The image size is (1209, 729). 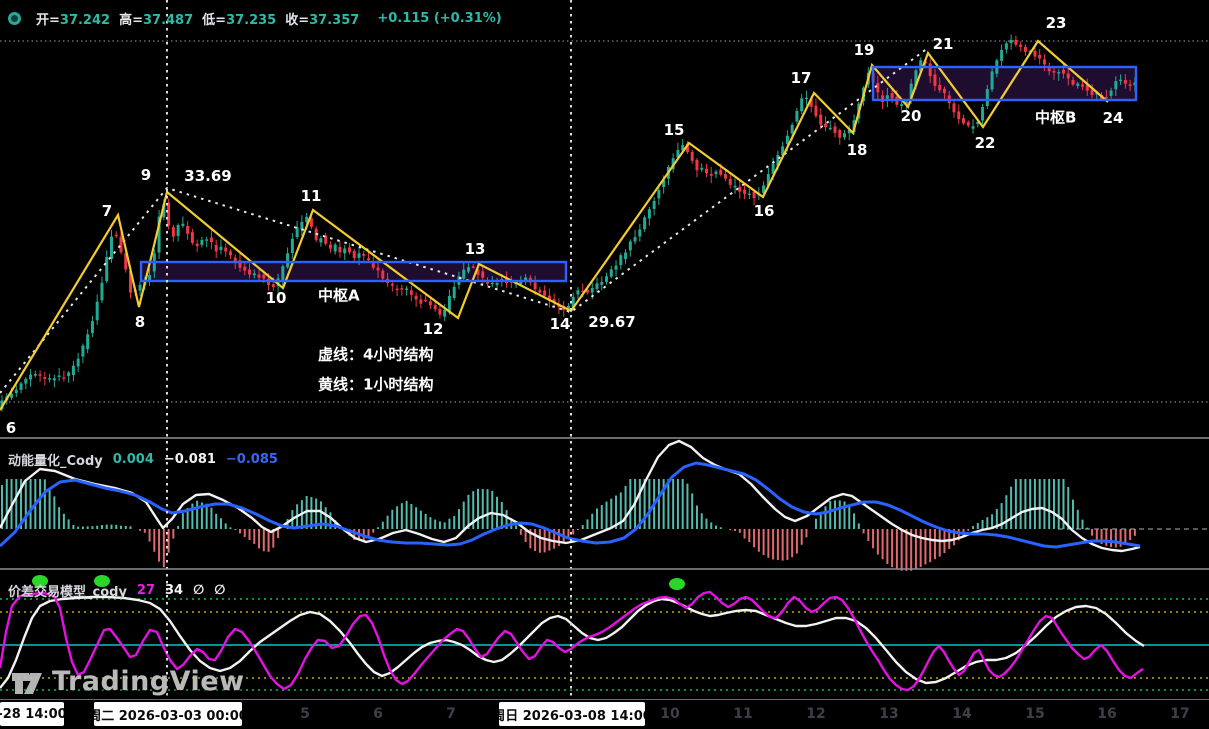 What do you see at coordinates (311, 196) in the screenshot?
I see `annotation-11: 11` at bounding box center [311, 196].